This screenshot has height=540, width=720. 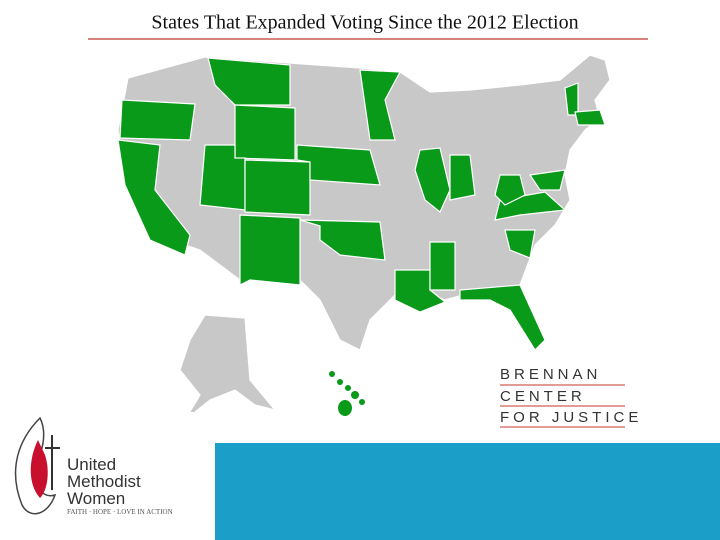 What do you see at coordinates (543, 396) in the screenshot?
I see `logo-line: CENTER` at bounding box center [543, 396].